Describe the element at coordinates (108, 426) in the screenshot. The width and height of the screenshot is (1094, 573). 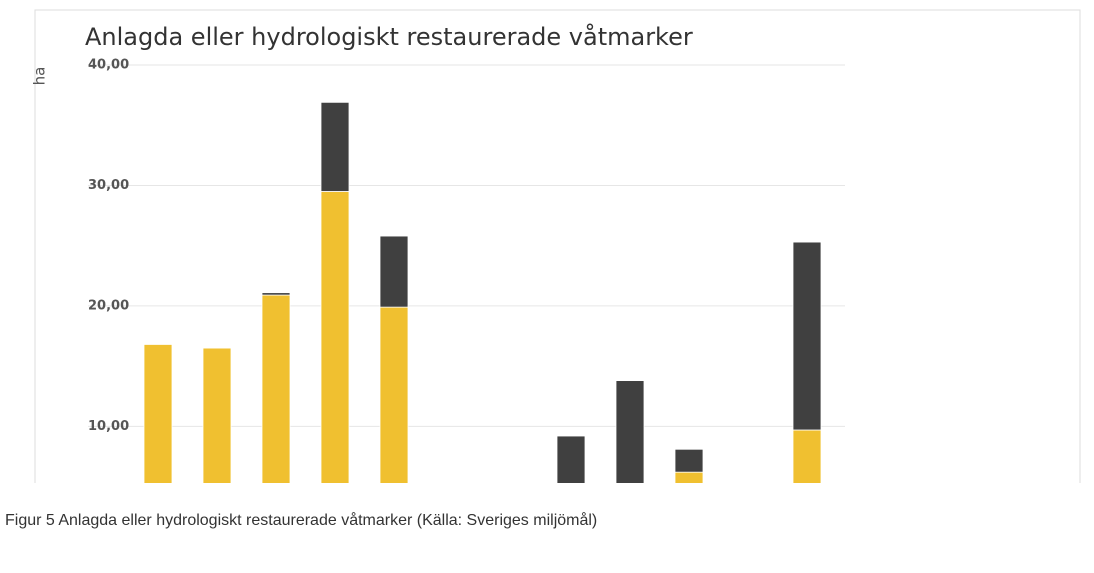
I see `y-tick-label: 10,00` at that location.